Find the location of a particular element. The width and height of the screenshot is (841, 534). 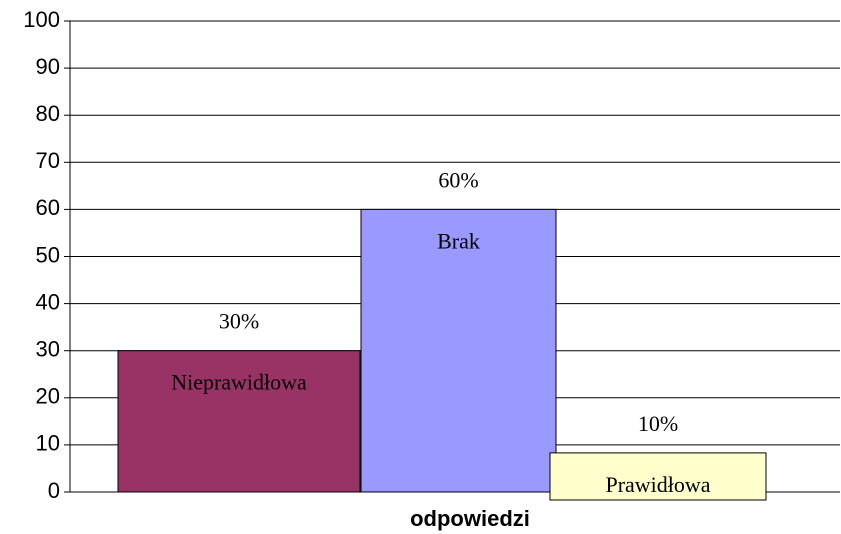

y-tick-label: 100 is located at coordinates (41, 19).